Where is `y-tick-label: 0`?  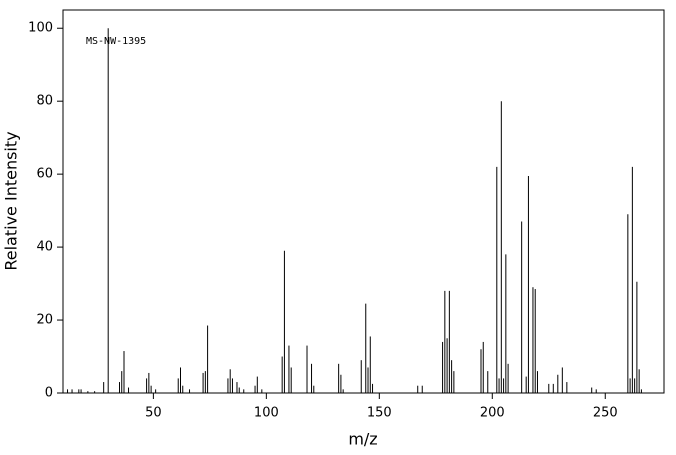
y-tick-label: 0 is located at coordinates (49, 393).